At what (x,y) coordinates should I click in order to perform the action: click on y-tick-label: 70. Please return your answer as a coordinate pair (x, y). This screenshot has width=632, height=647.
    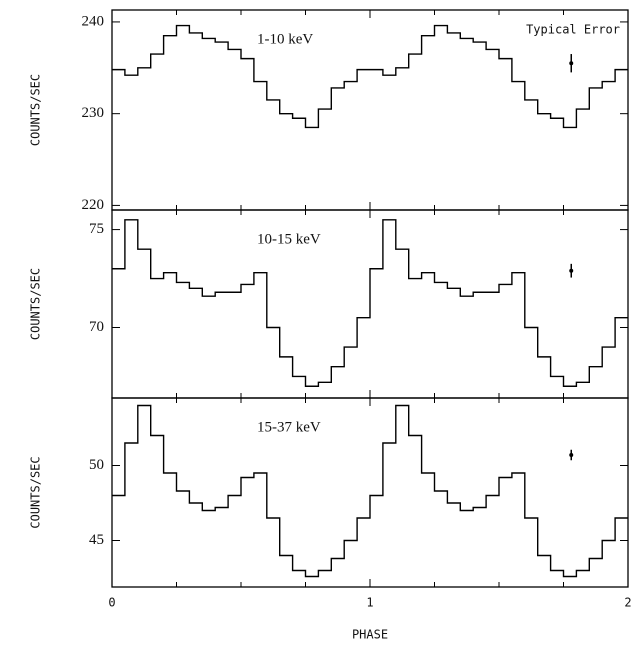
    Looking at the image, I should click on (96, 327).